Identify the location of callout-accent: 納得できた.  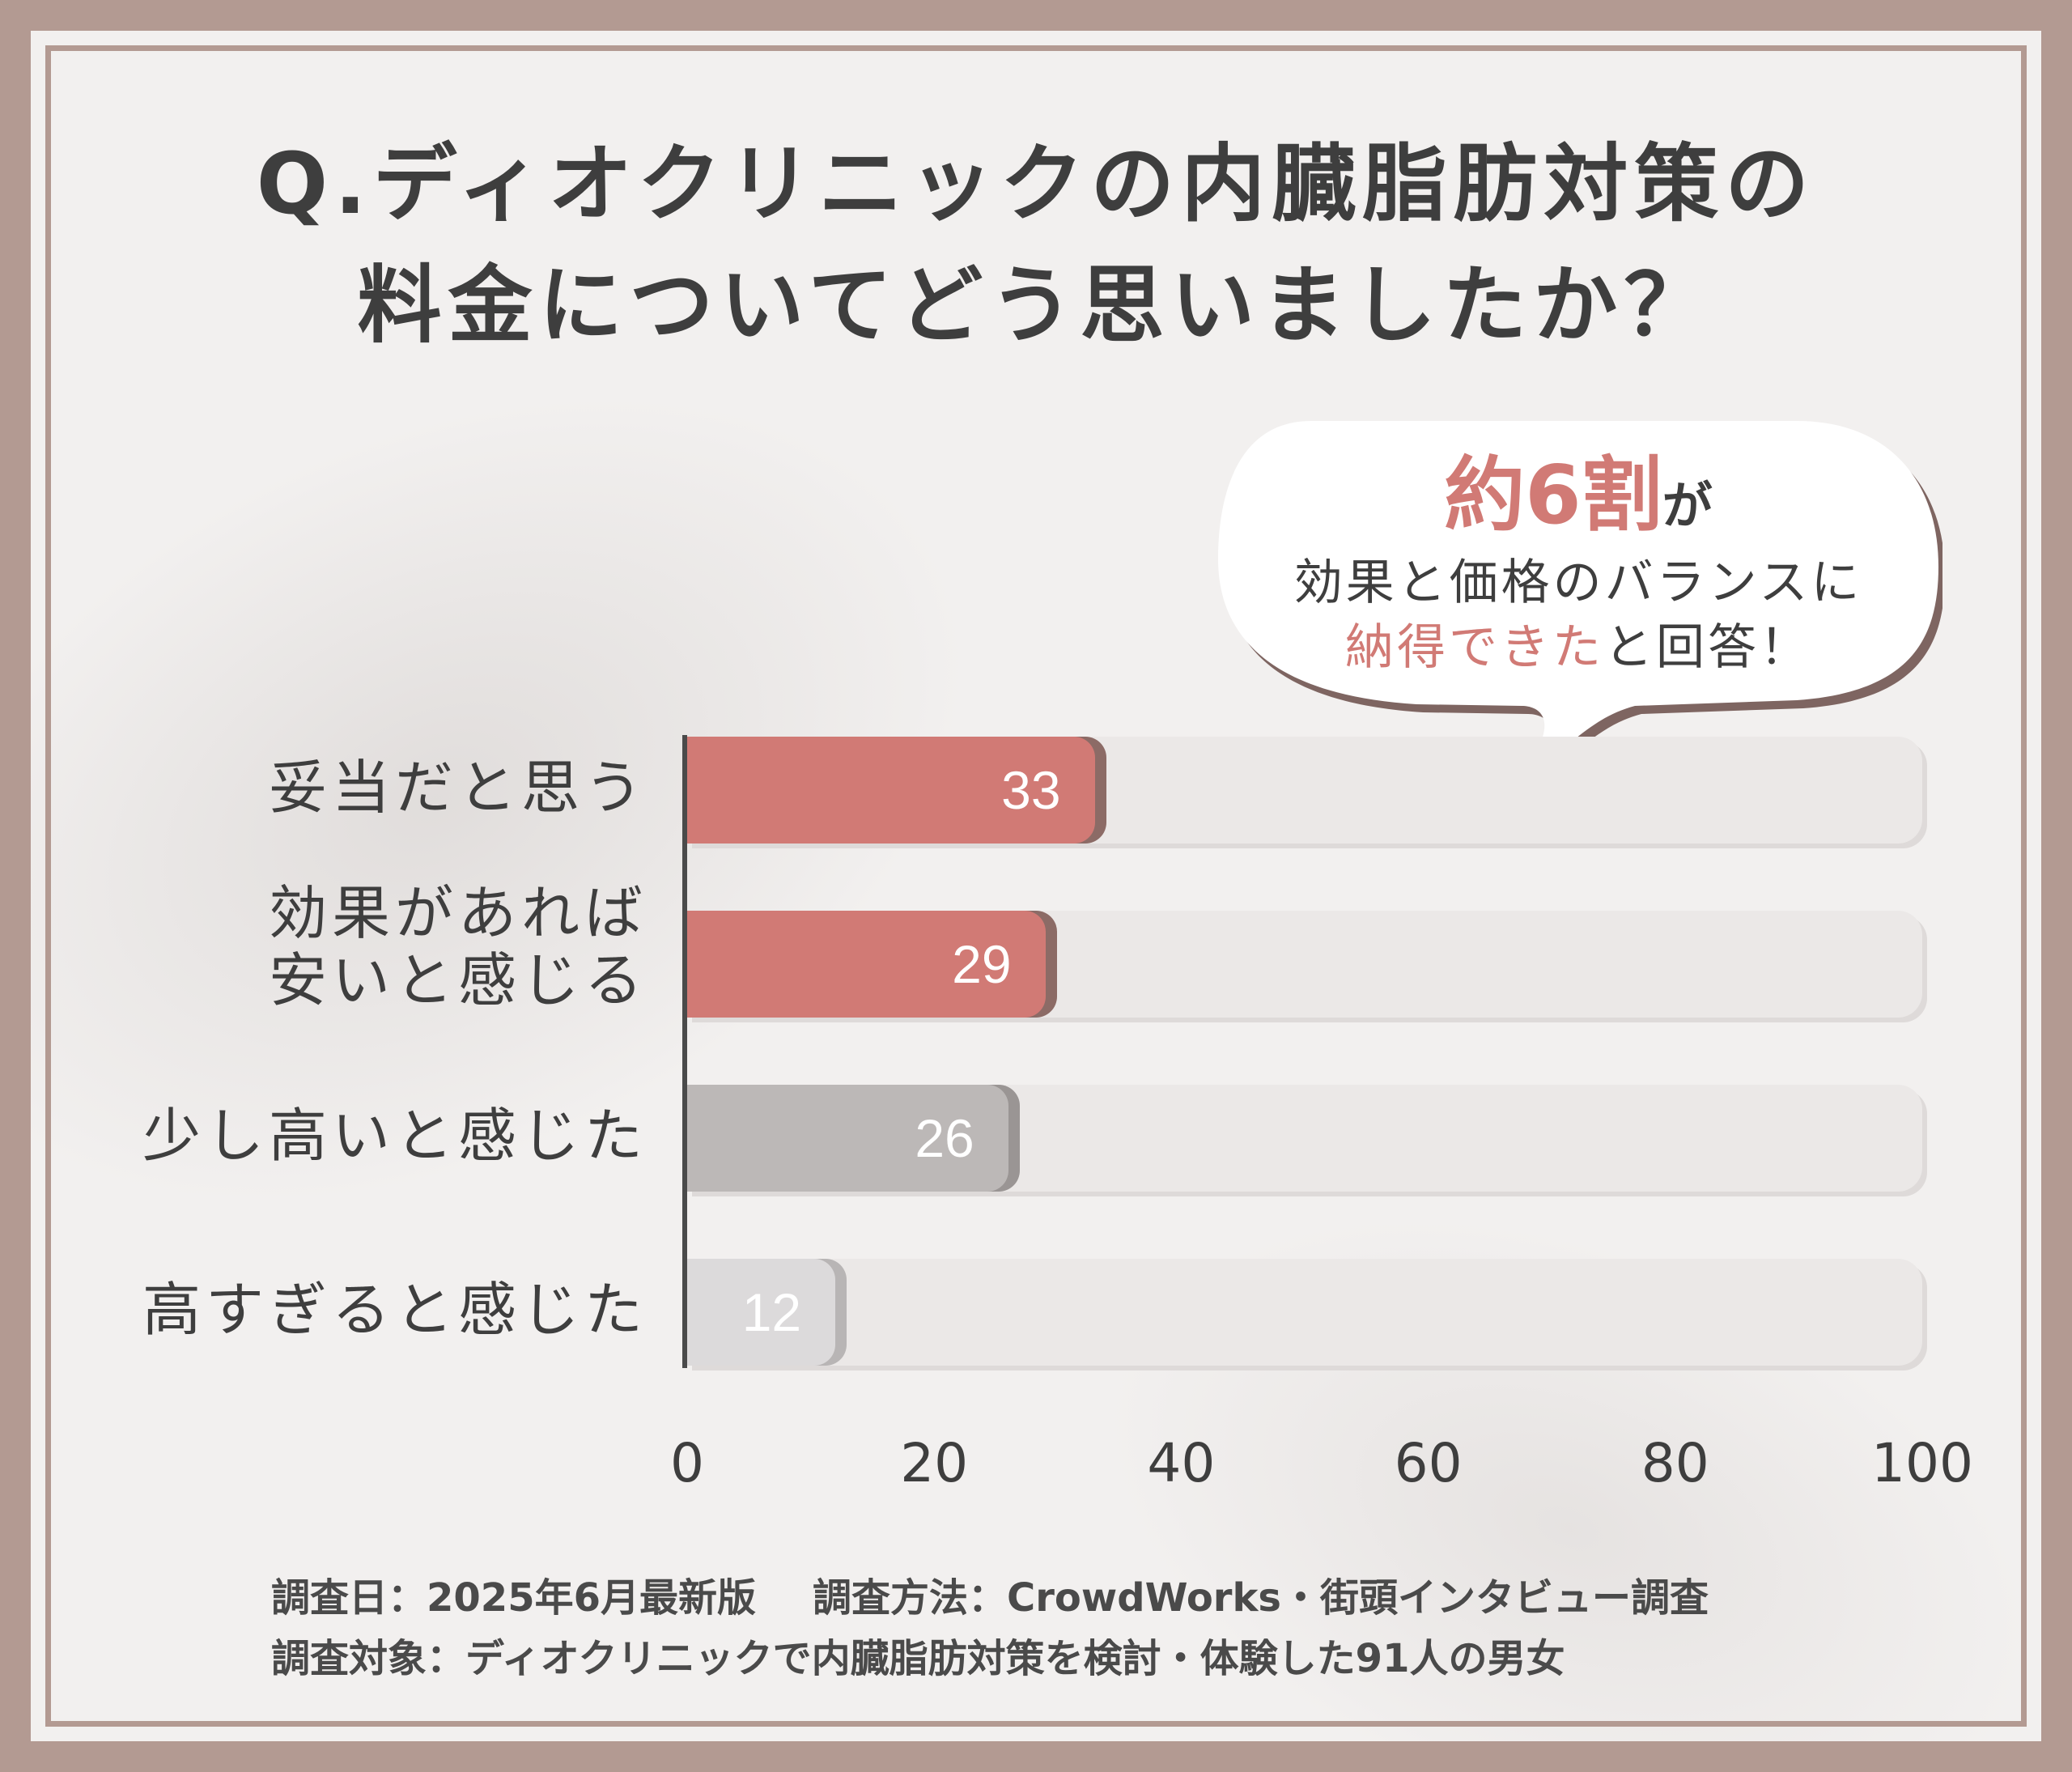
(1474, 647).